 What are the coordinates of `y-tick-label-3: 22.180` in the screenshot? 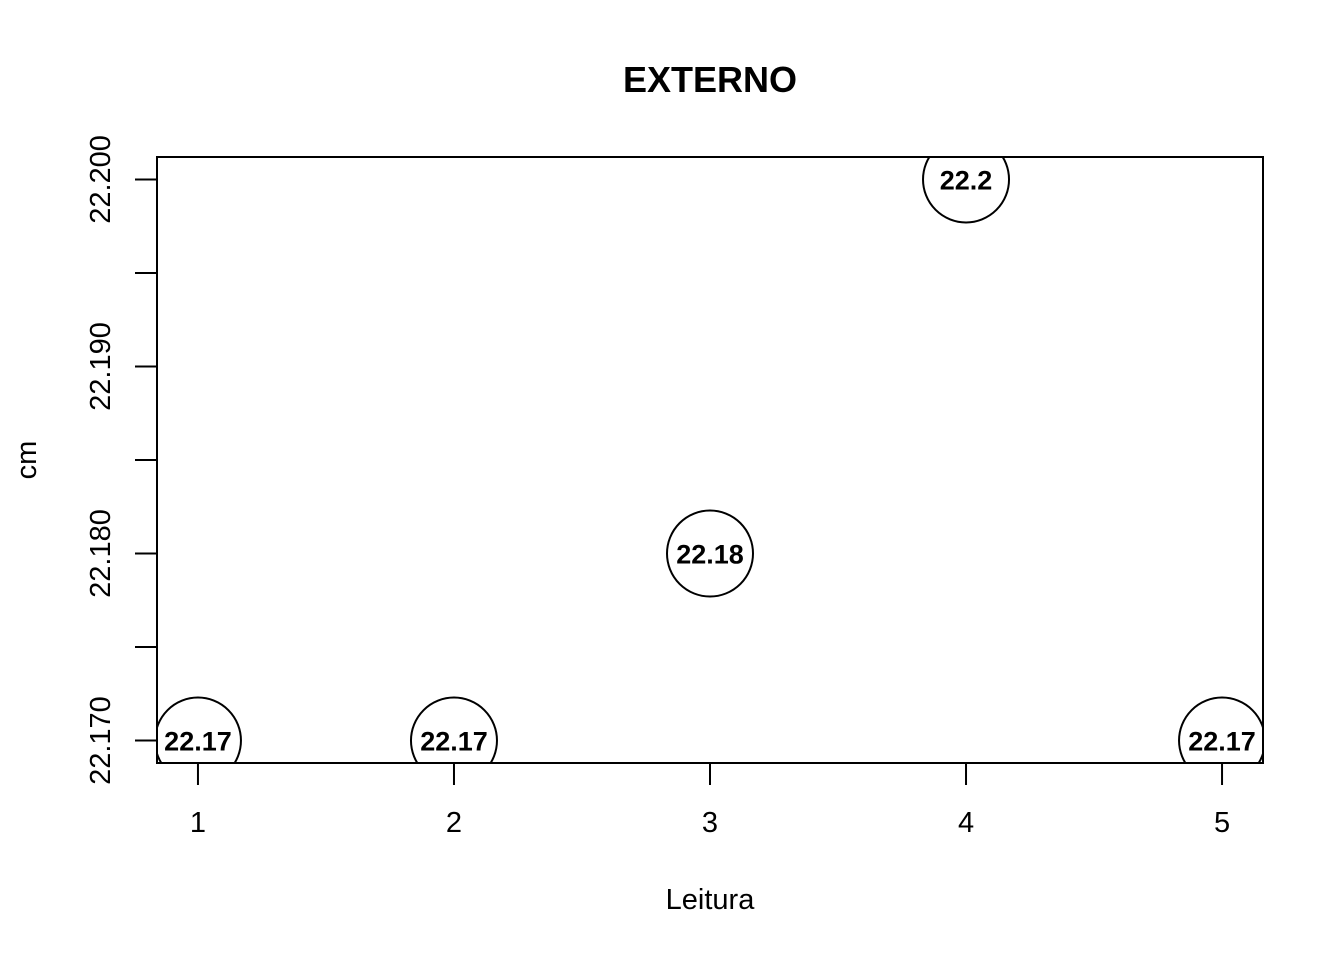 It's located at (101, 553).